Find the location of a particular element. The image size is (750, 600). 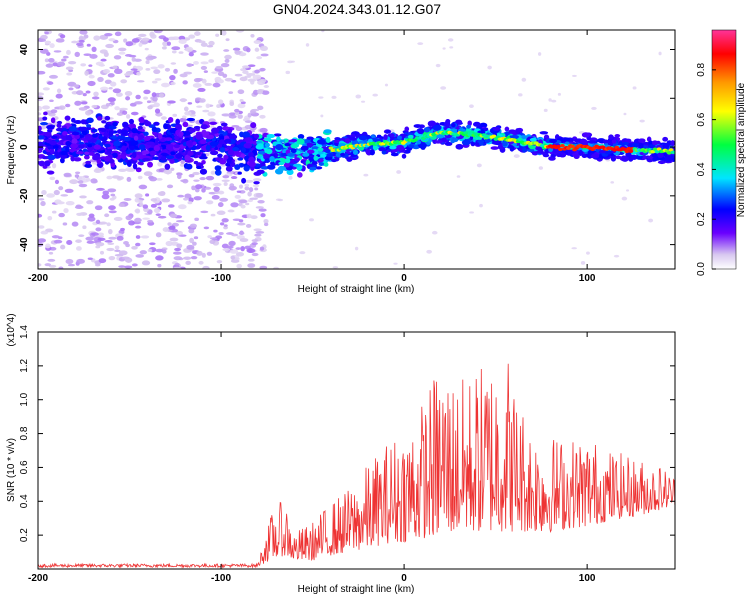

x-tick-label: 0 is located at coordinates (404, 578).